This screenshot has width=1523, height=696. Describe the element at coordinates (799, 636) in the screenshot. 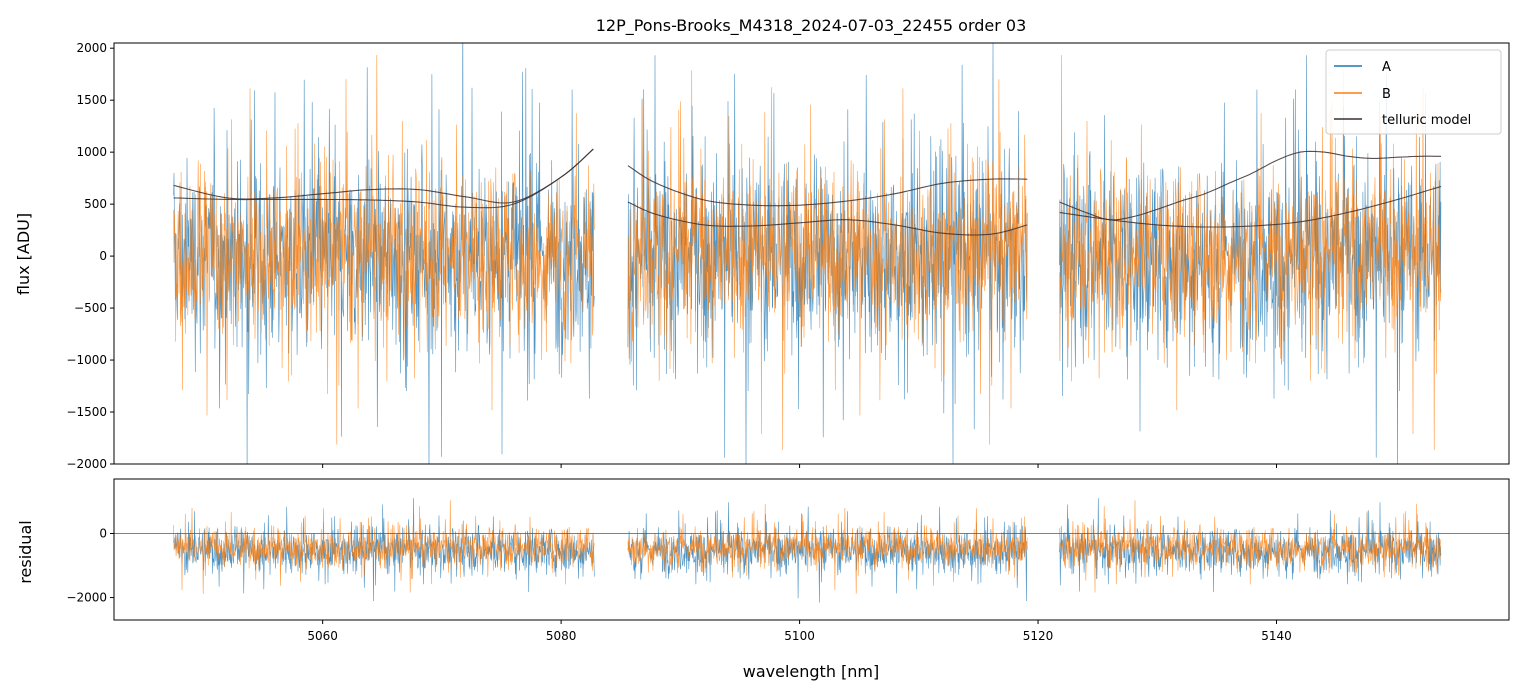

I see `xtick-label: 5100` at that location.